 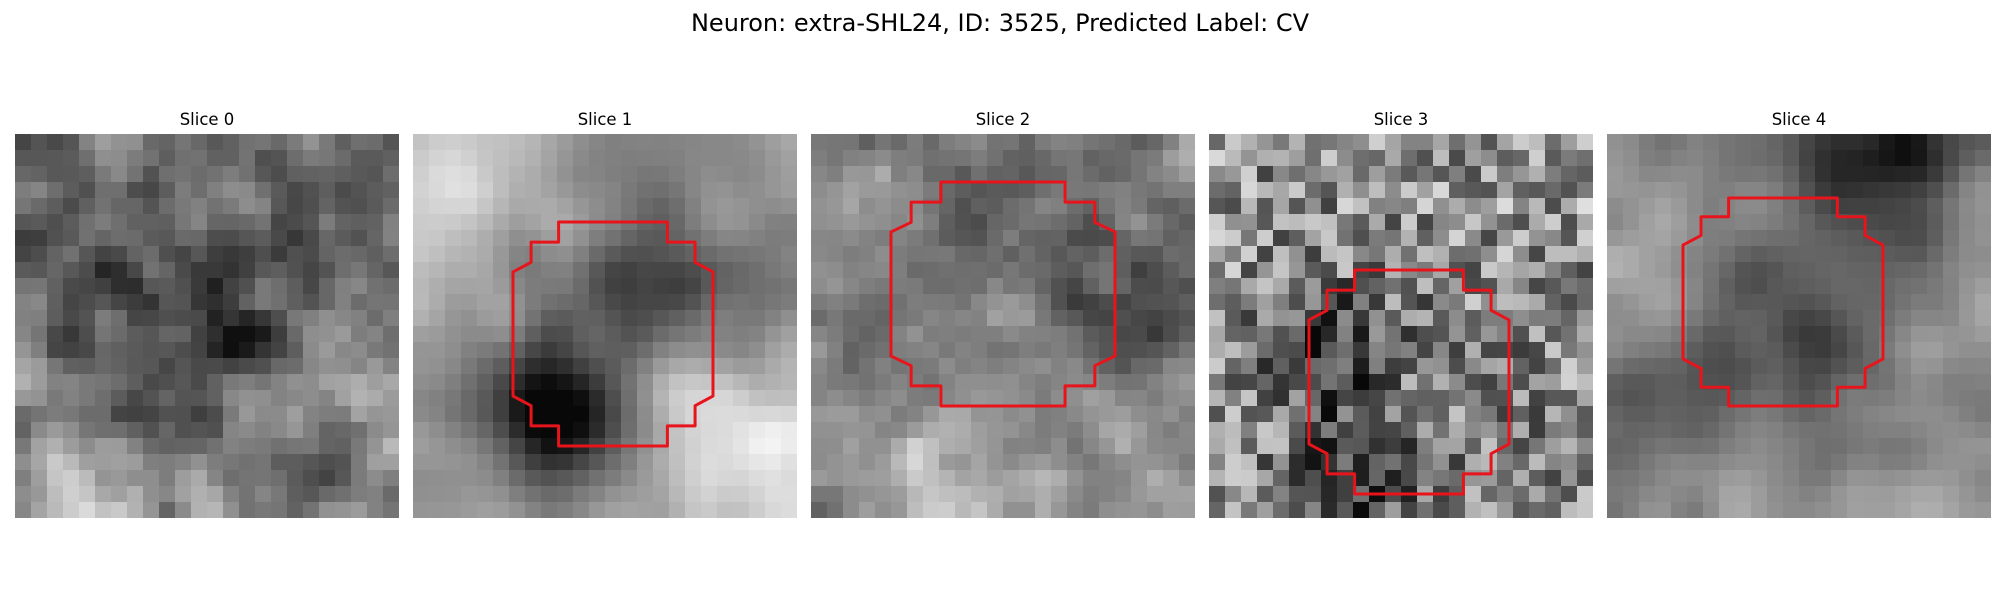 I want to click on slice-panel-1: Slice 1, so click(x=605, y=313).